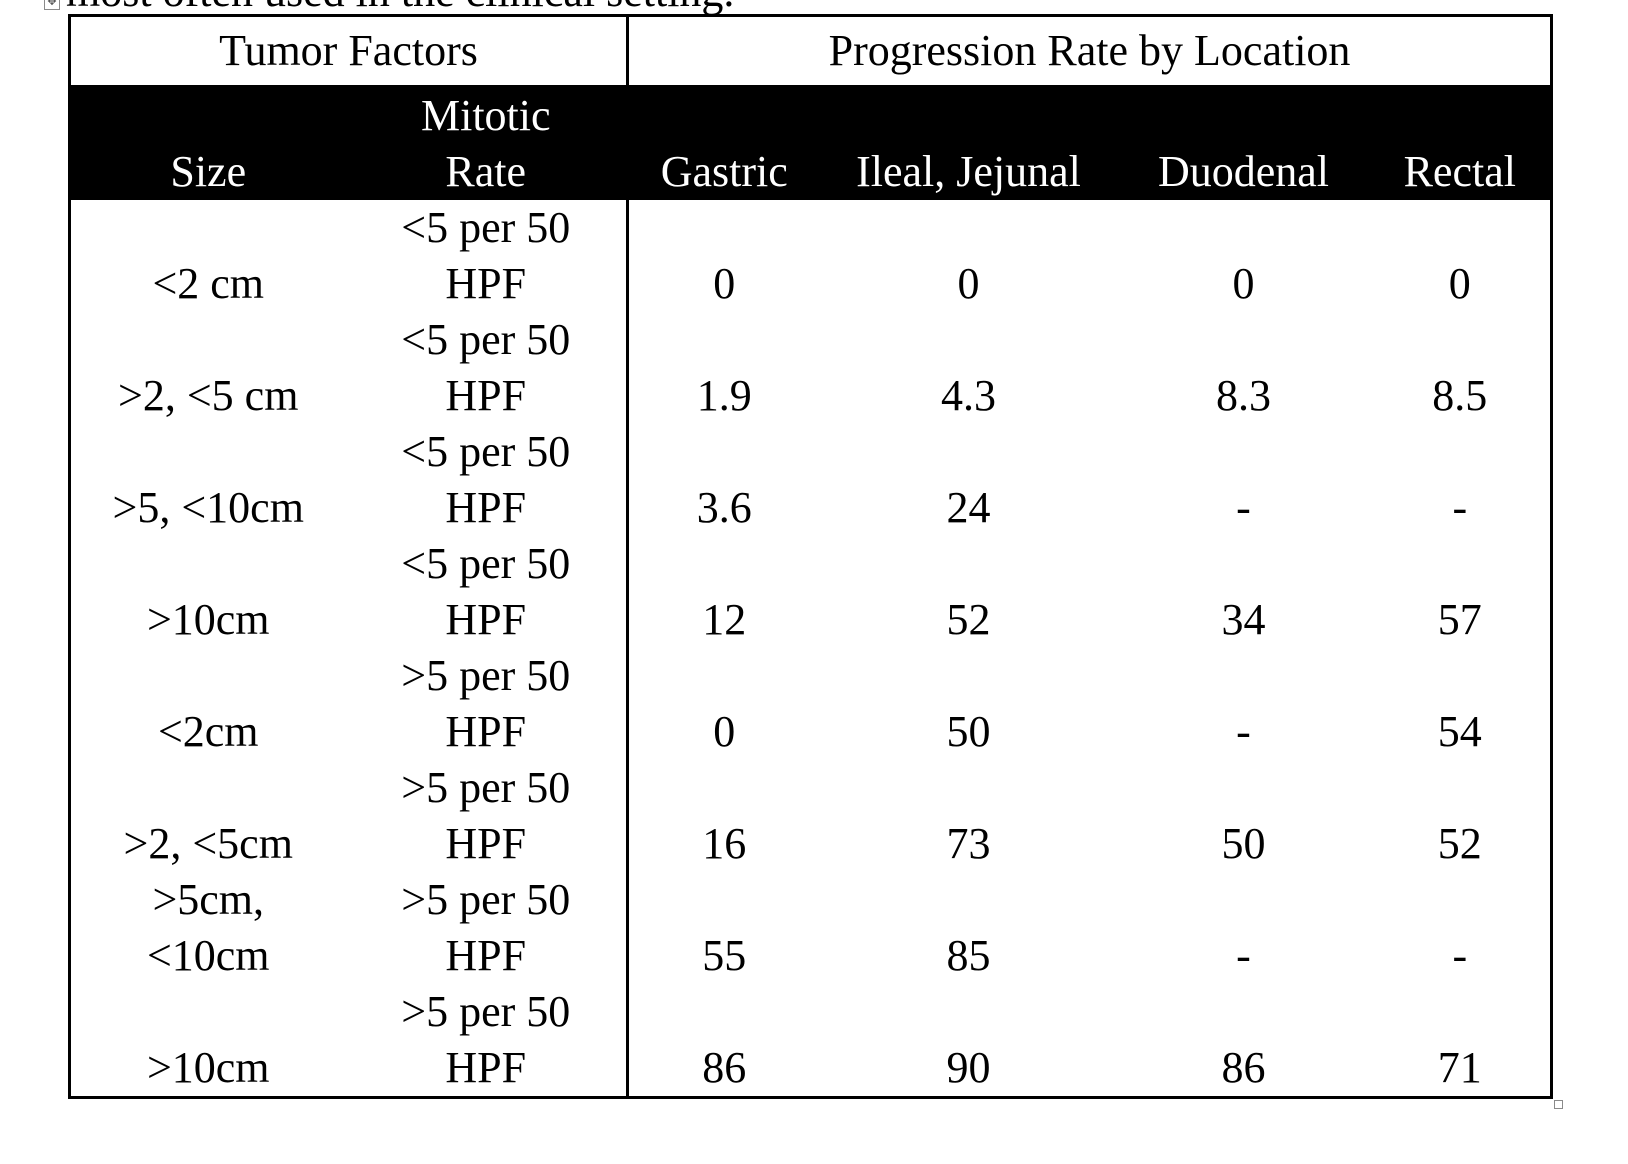  What do you see at coordinates (811, 1041) in the screenshot?
I see `table-row: >10cm >5 per 50 HPF 86 90 86 71` at bounding box center [811, 1041].